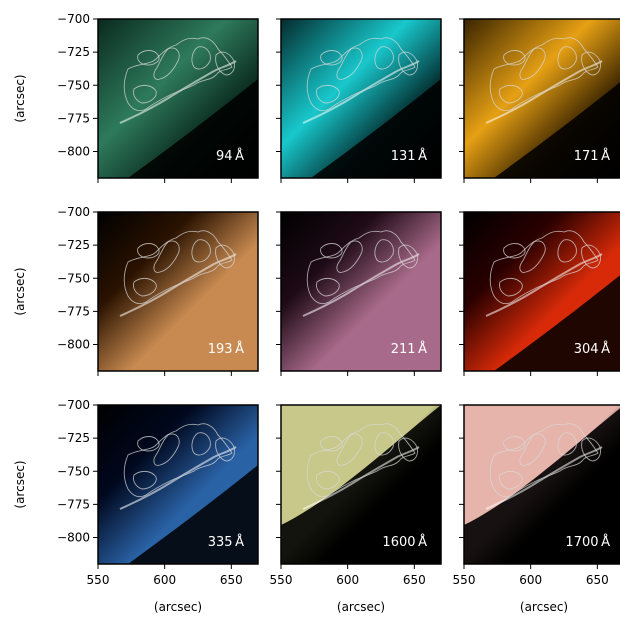 Image resolution: width=620 pixels, height=622 pixels. I want to click on panel-193: 193 Å, so click(176, 293).